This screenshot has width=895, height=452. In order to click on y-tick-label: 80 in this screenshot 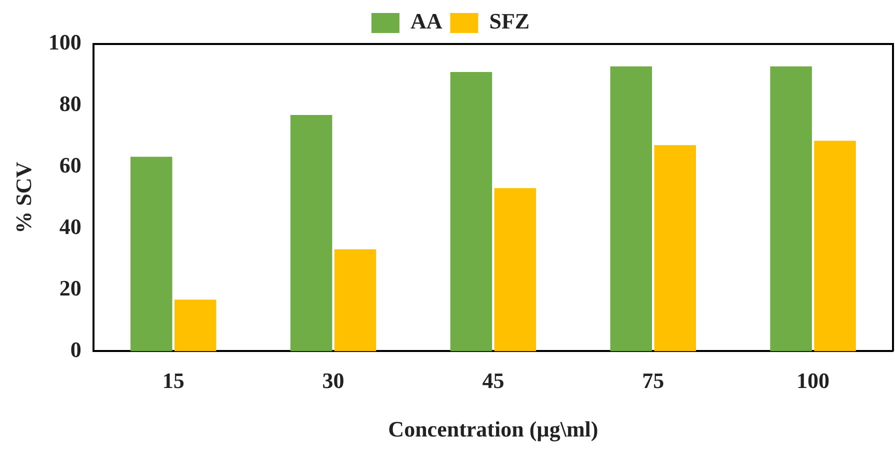, I will do `click(70, 103)`.